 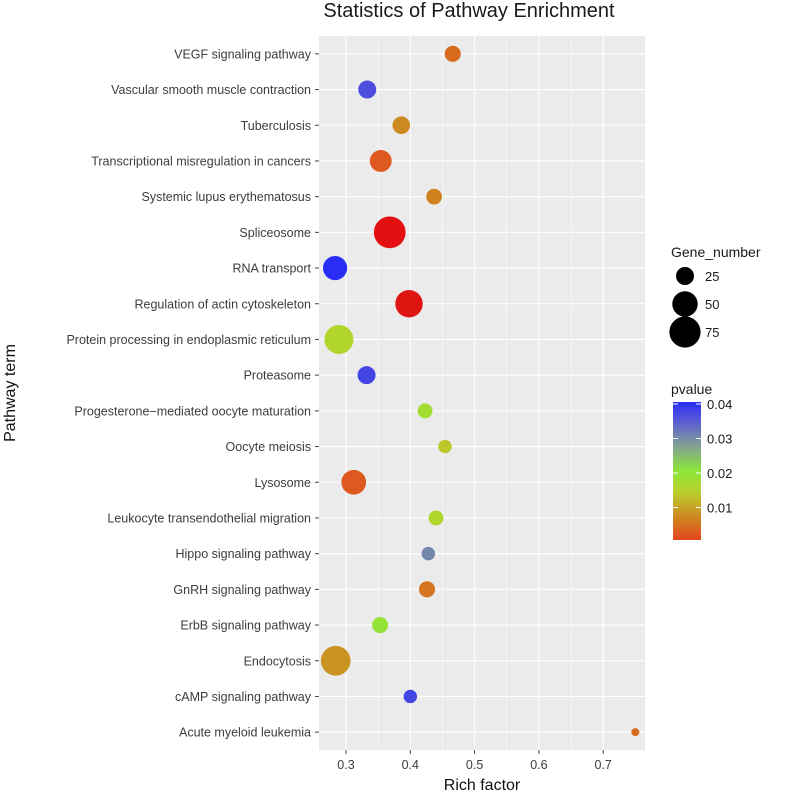 What do you see at coordinates (211, 90) in the screenshot?
I see `y-tick-label: Vascular smooth muscle contraction` at bounding box center [211, 90].